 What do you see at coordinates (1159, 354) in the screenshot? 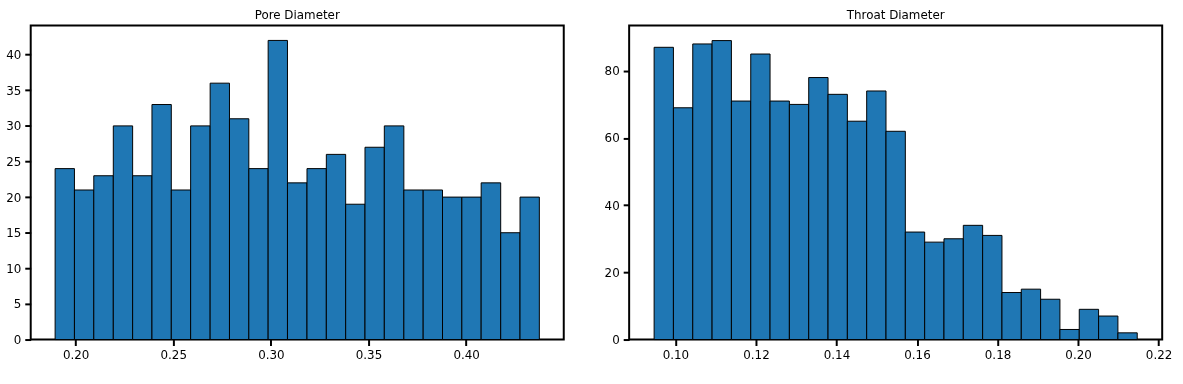
I see `x-tick-label: 0.22` at bounding box center [1159, 354].